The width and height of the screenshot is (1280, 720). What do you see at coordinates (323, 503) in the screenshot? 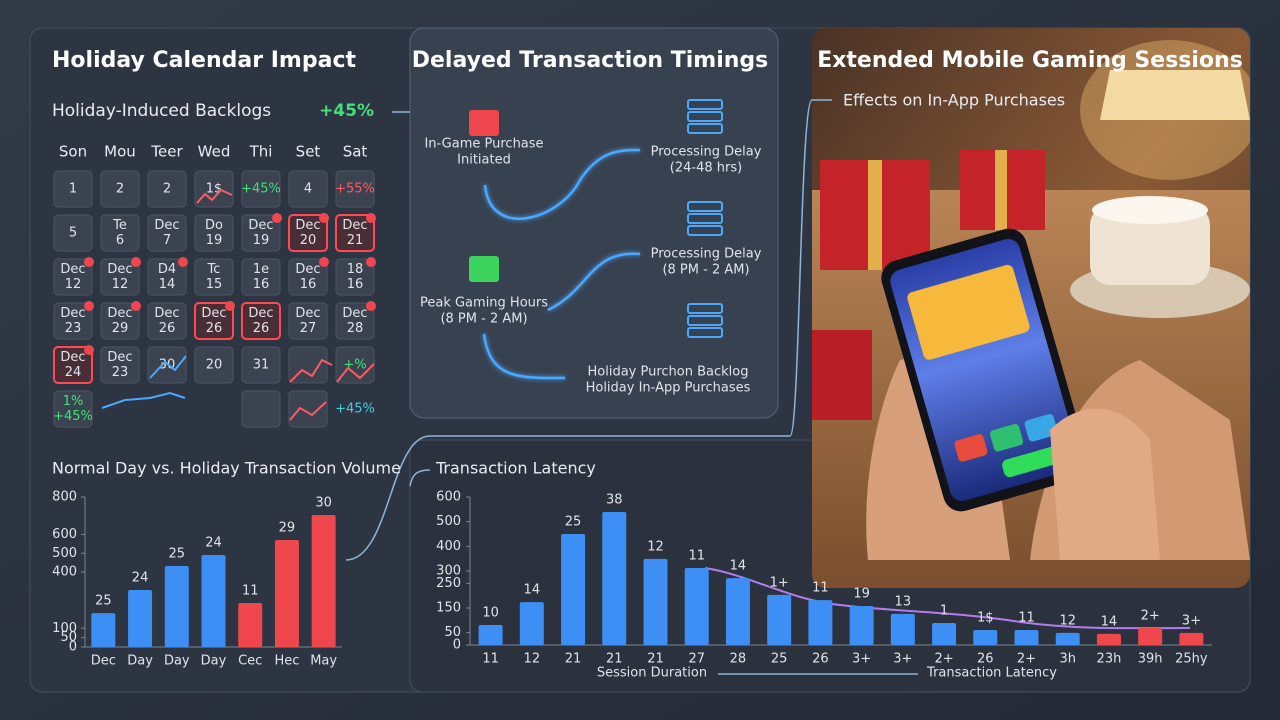
I see `bar-annotation: 30` at bounding box center [323, 503].